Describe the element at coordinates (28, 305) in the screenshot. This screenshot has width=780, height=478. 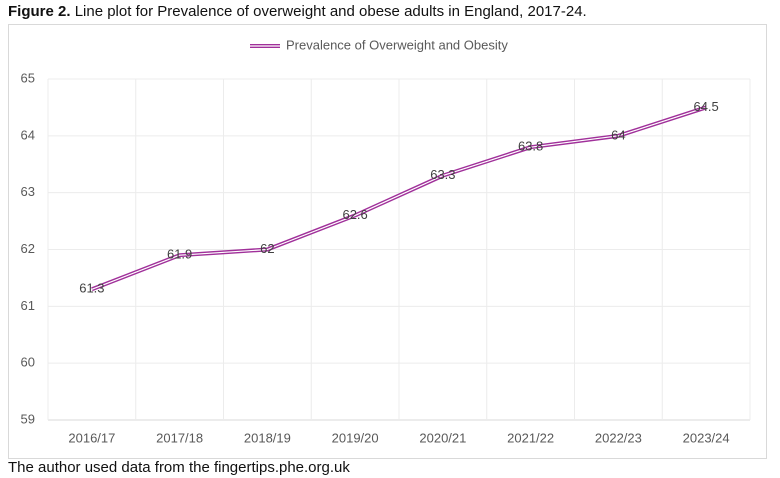
I see `y-tick-label: 61` at that location.